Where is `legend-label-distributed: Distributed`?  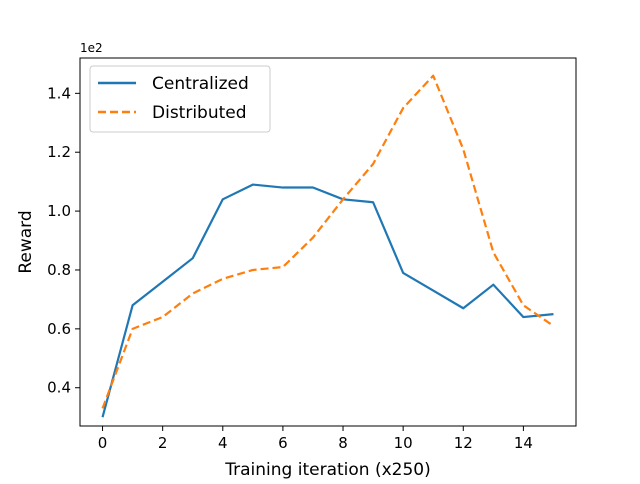 legend-label-distributed: Distributed is located at coordinates (199, 113).